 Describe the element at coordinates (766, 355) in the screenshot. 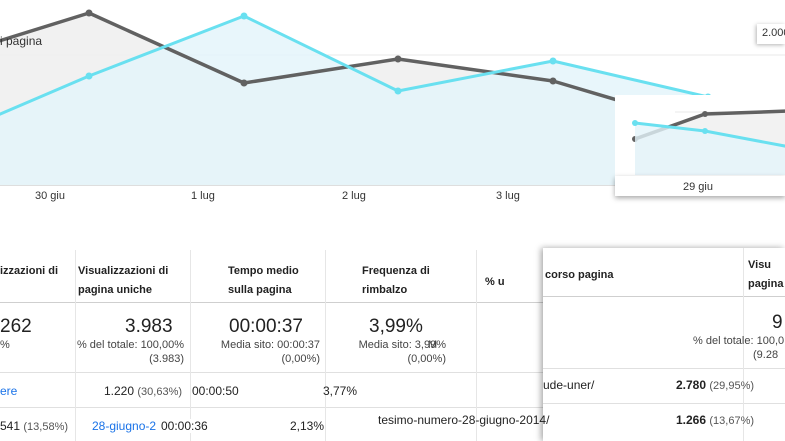

I see `panel-summary-sub2: (9.28` at that location.